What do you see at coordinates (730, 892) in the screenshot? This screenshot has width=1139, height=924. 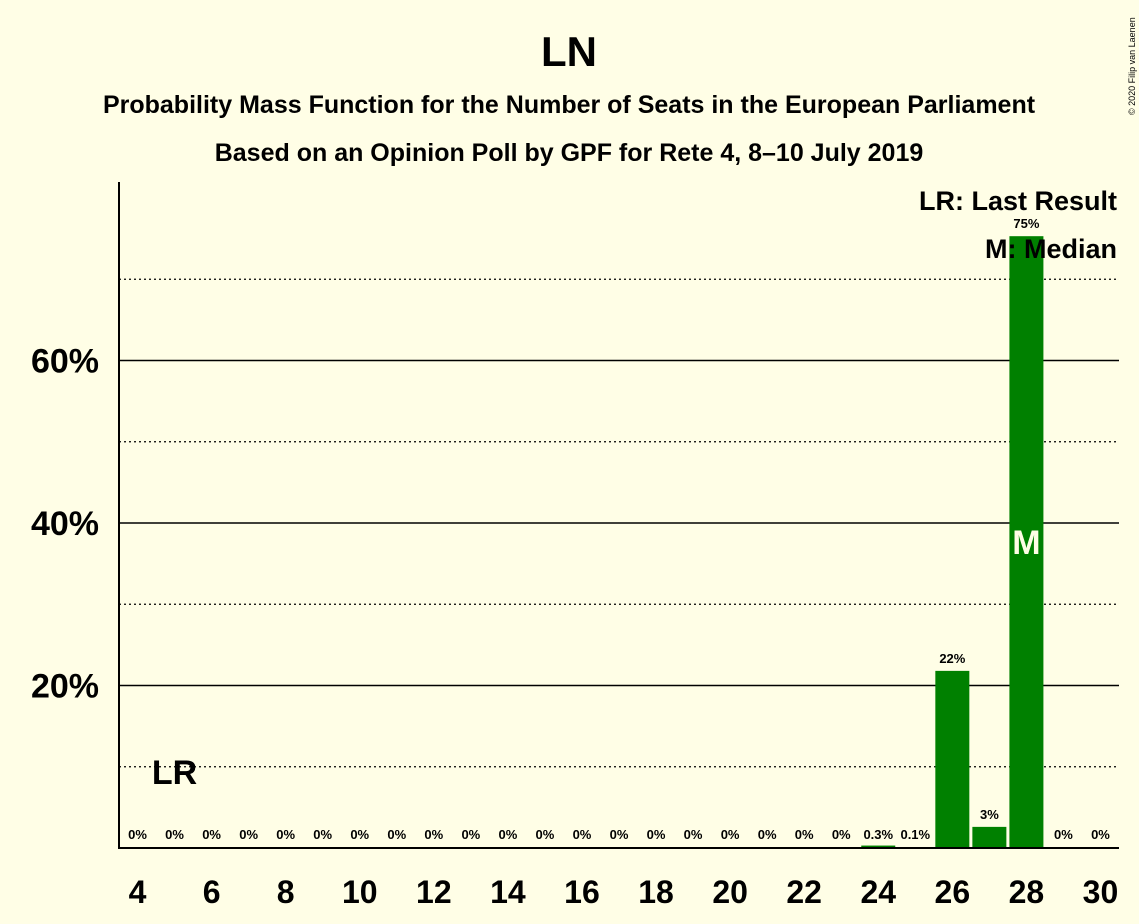 I see `x-tick-label-20: 20` at bounding box center [730, 892].